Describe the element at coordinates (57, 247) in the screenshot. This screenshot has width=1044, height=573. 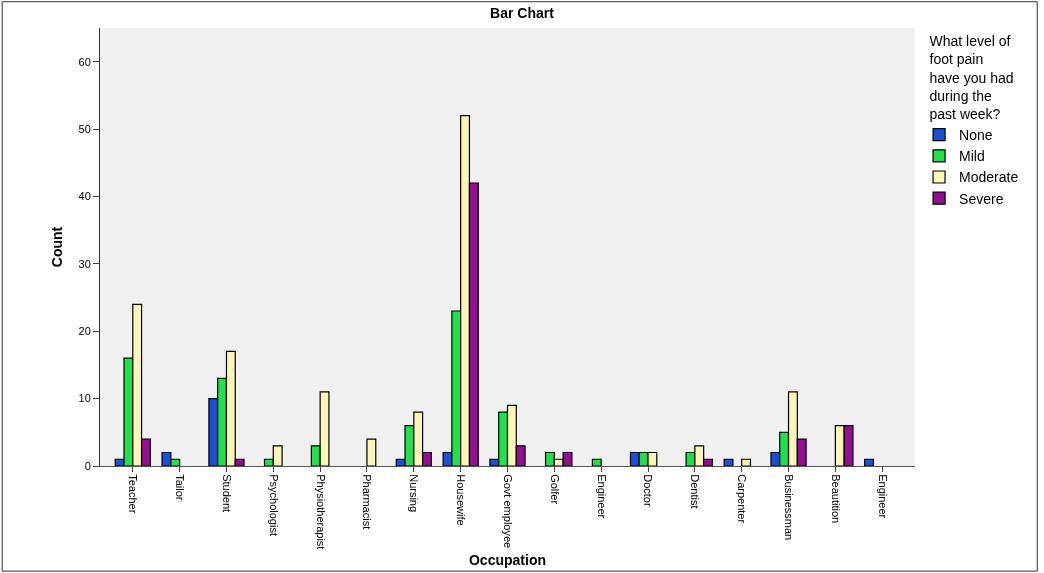
I see `y-axis-title: Count` at that location.